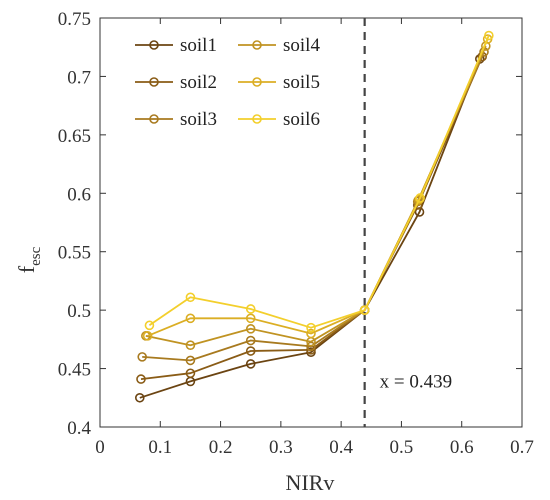  I want to click on legend-label: soil1, so click(198, 45).